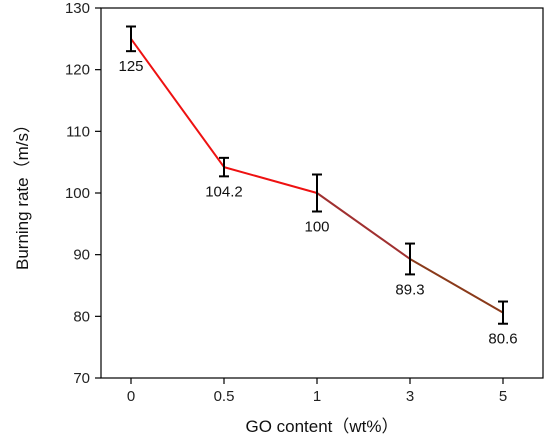 This screenshot has width=550, height=442. Describe the element at coordinates (224, 191) in the screenshot. I see `data-label: 104.2` at that location.